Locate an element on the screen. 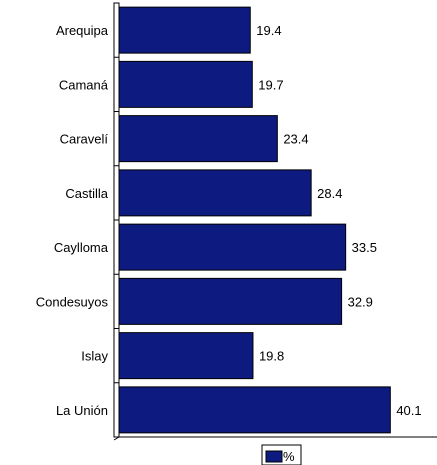  category-label: Caravelí is located at coordinates (84, 139).